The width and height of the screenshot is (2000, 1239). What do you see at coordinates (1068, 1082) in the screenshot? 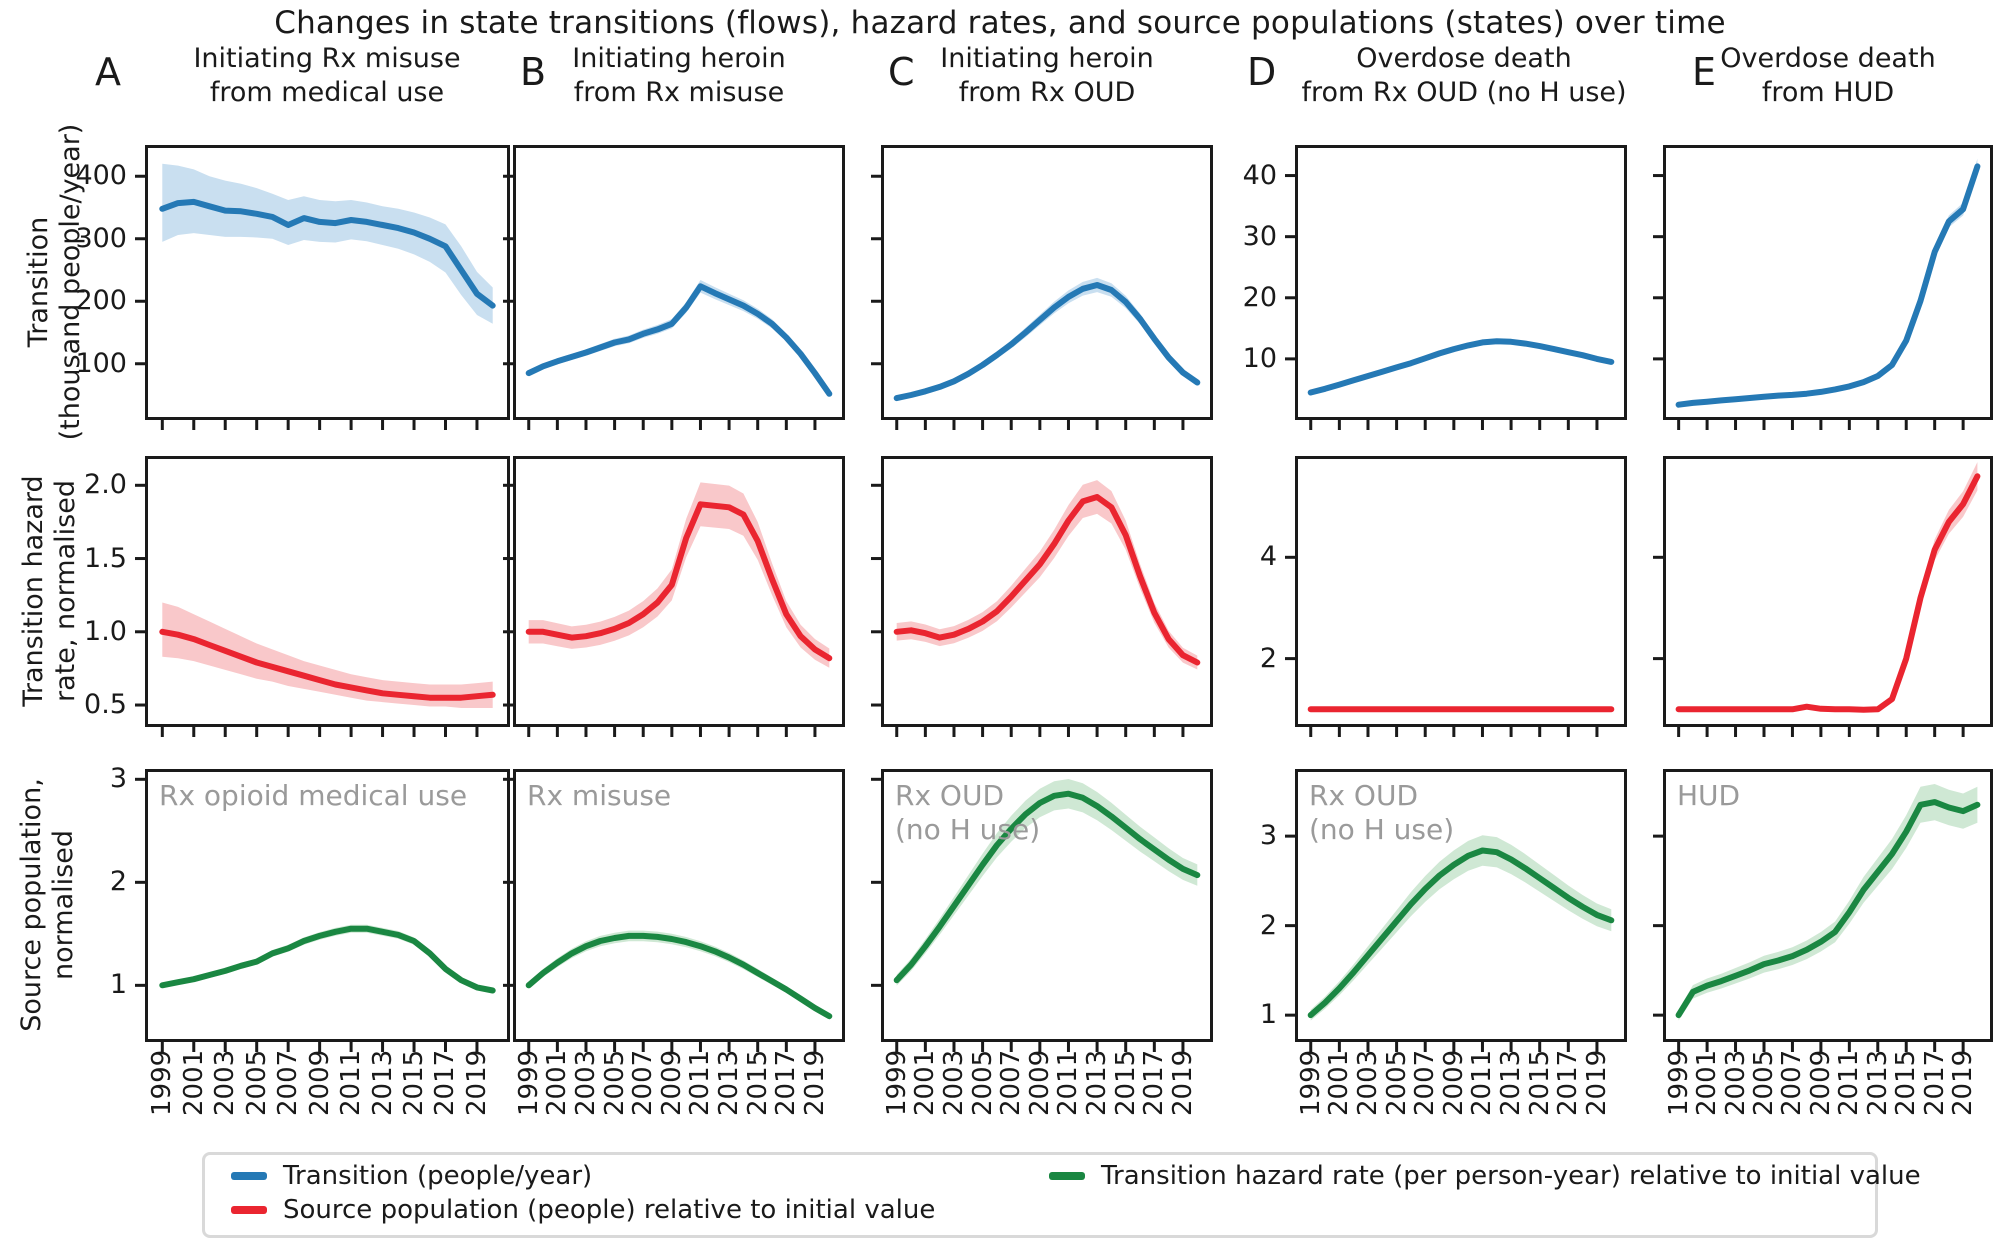
I see `x-tick-label-C: 2011` at bounding box center [1068, 1082].